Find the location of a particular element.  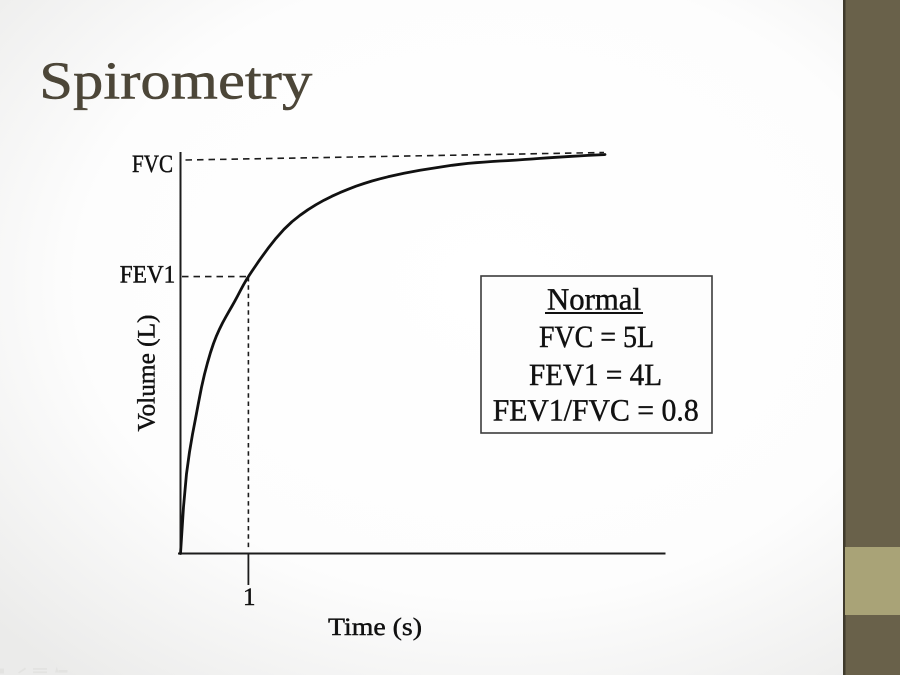

svg-text: Normal is located at coordinates (594, 299).